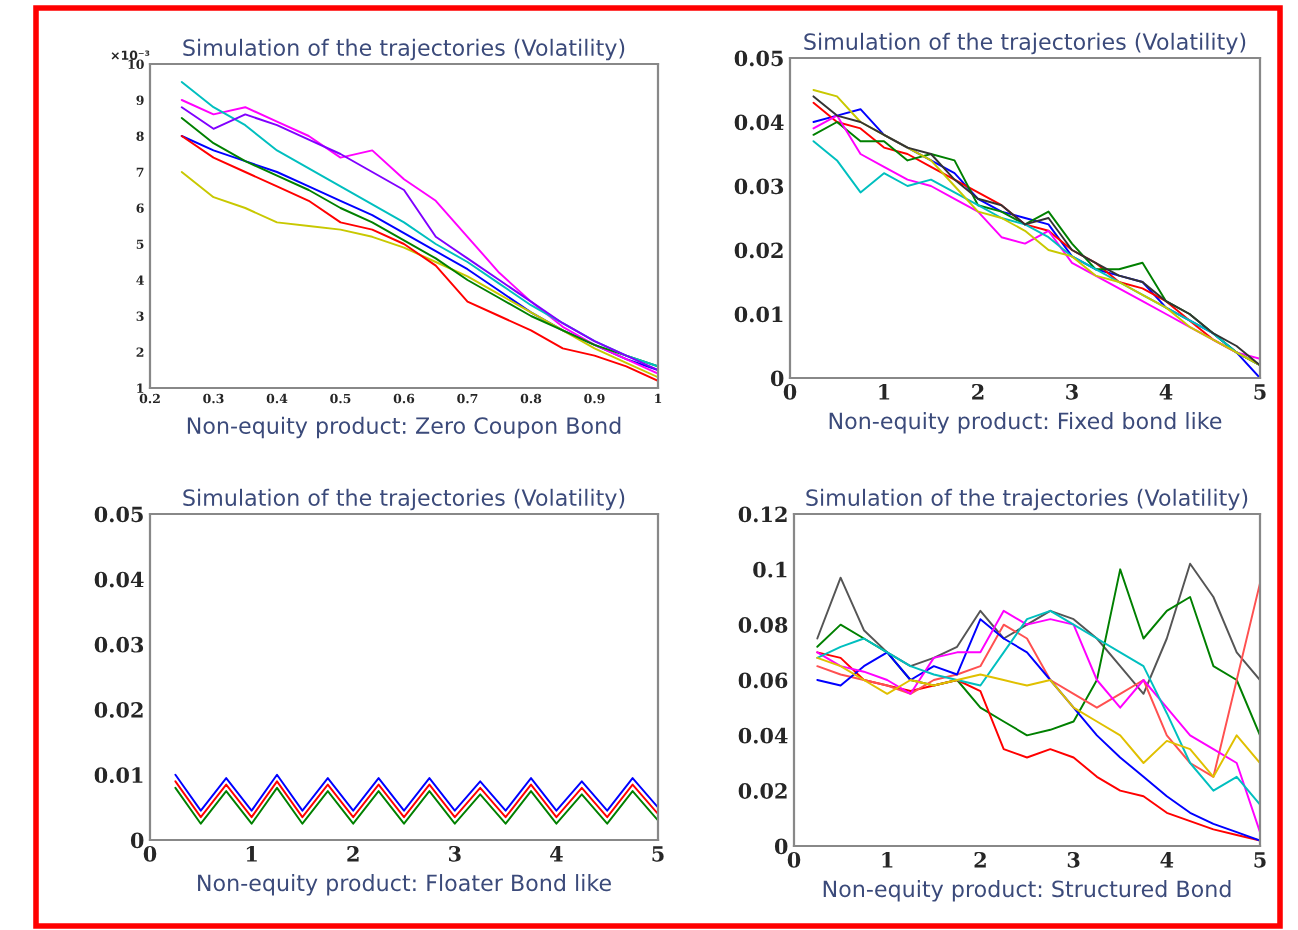  I want to click on x-axis-title: Non-equity product: Floater Bond like, so click(404, 885).